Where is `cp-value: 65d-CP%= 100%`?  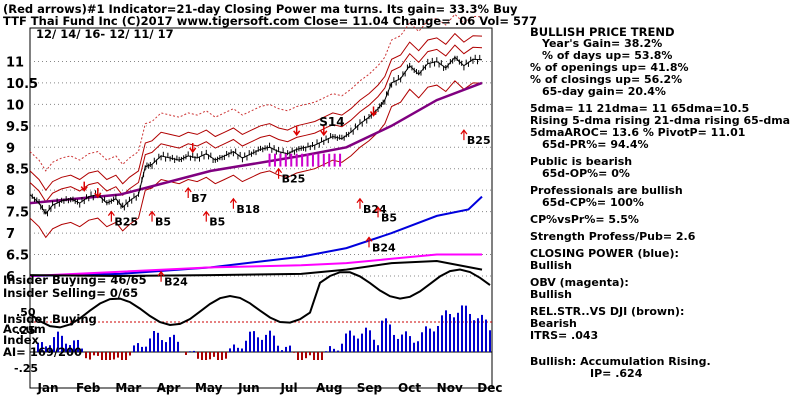
cp-value: 65d-CP%= 100% is located at coordinates (593, 202).